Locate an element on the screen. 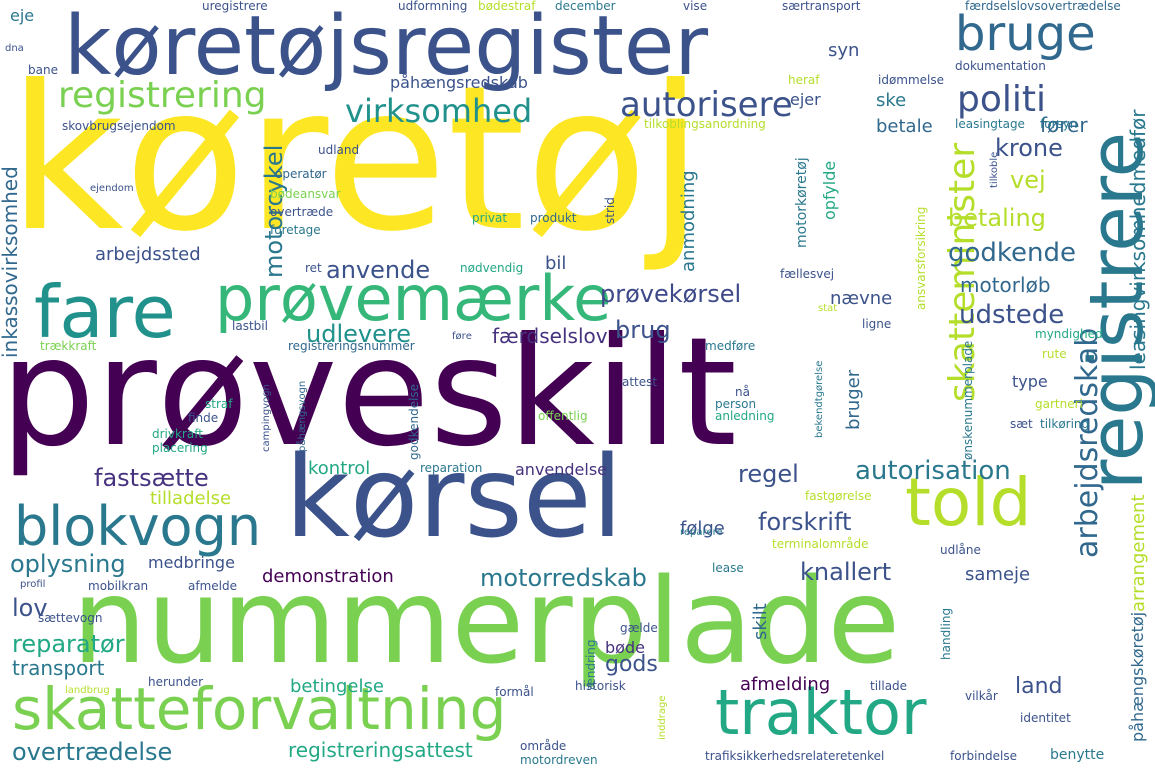  word-brug: brug is located at coordinates (643, 330).